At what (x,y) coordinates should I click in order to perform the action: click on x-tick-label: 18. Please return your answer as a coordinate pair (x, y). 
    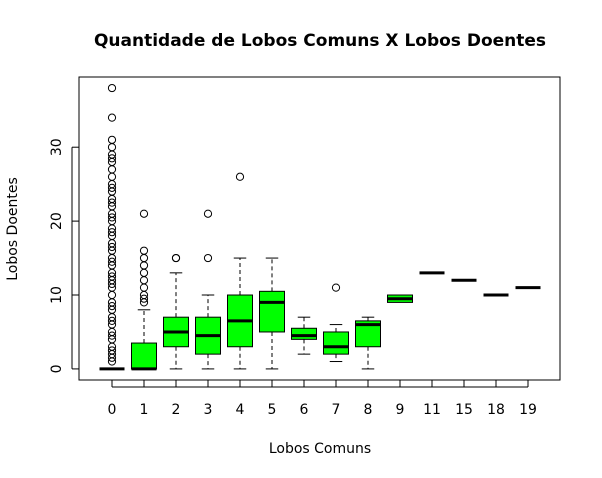
    Looking at the image, I should click on (496, 410).